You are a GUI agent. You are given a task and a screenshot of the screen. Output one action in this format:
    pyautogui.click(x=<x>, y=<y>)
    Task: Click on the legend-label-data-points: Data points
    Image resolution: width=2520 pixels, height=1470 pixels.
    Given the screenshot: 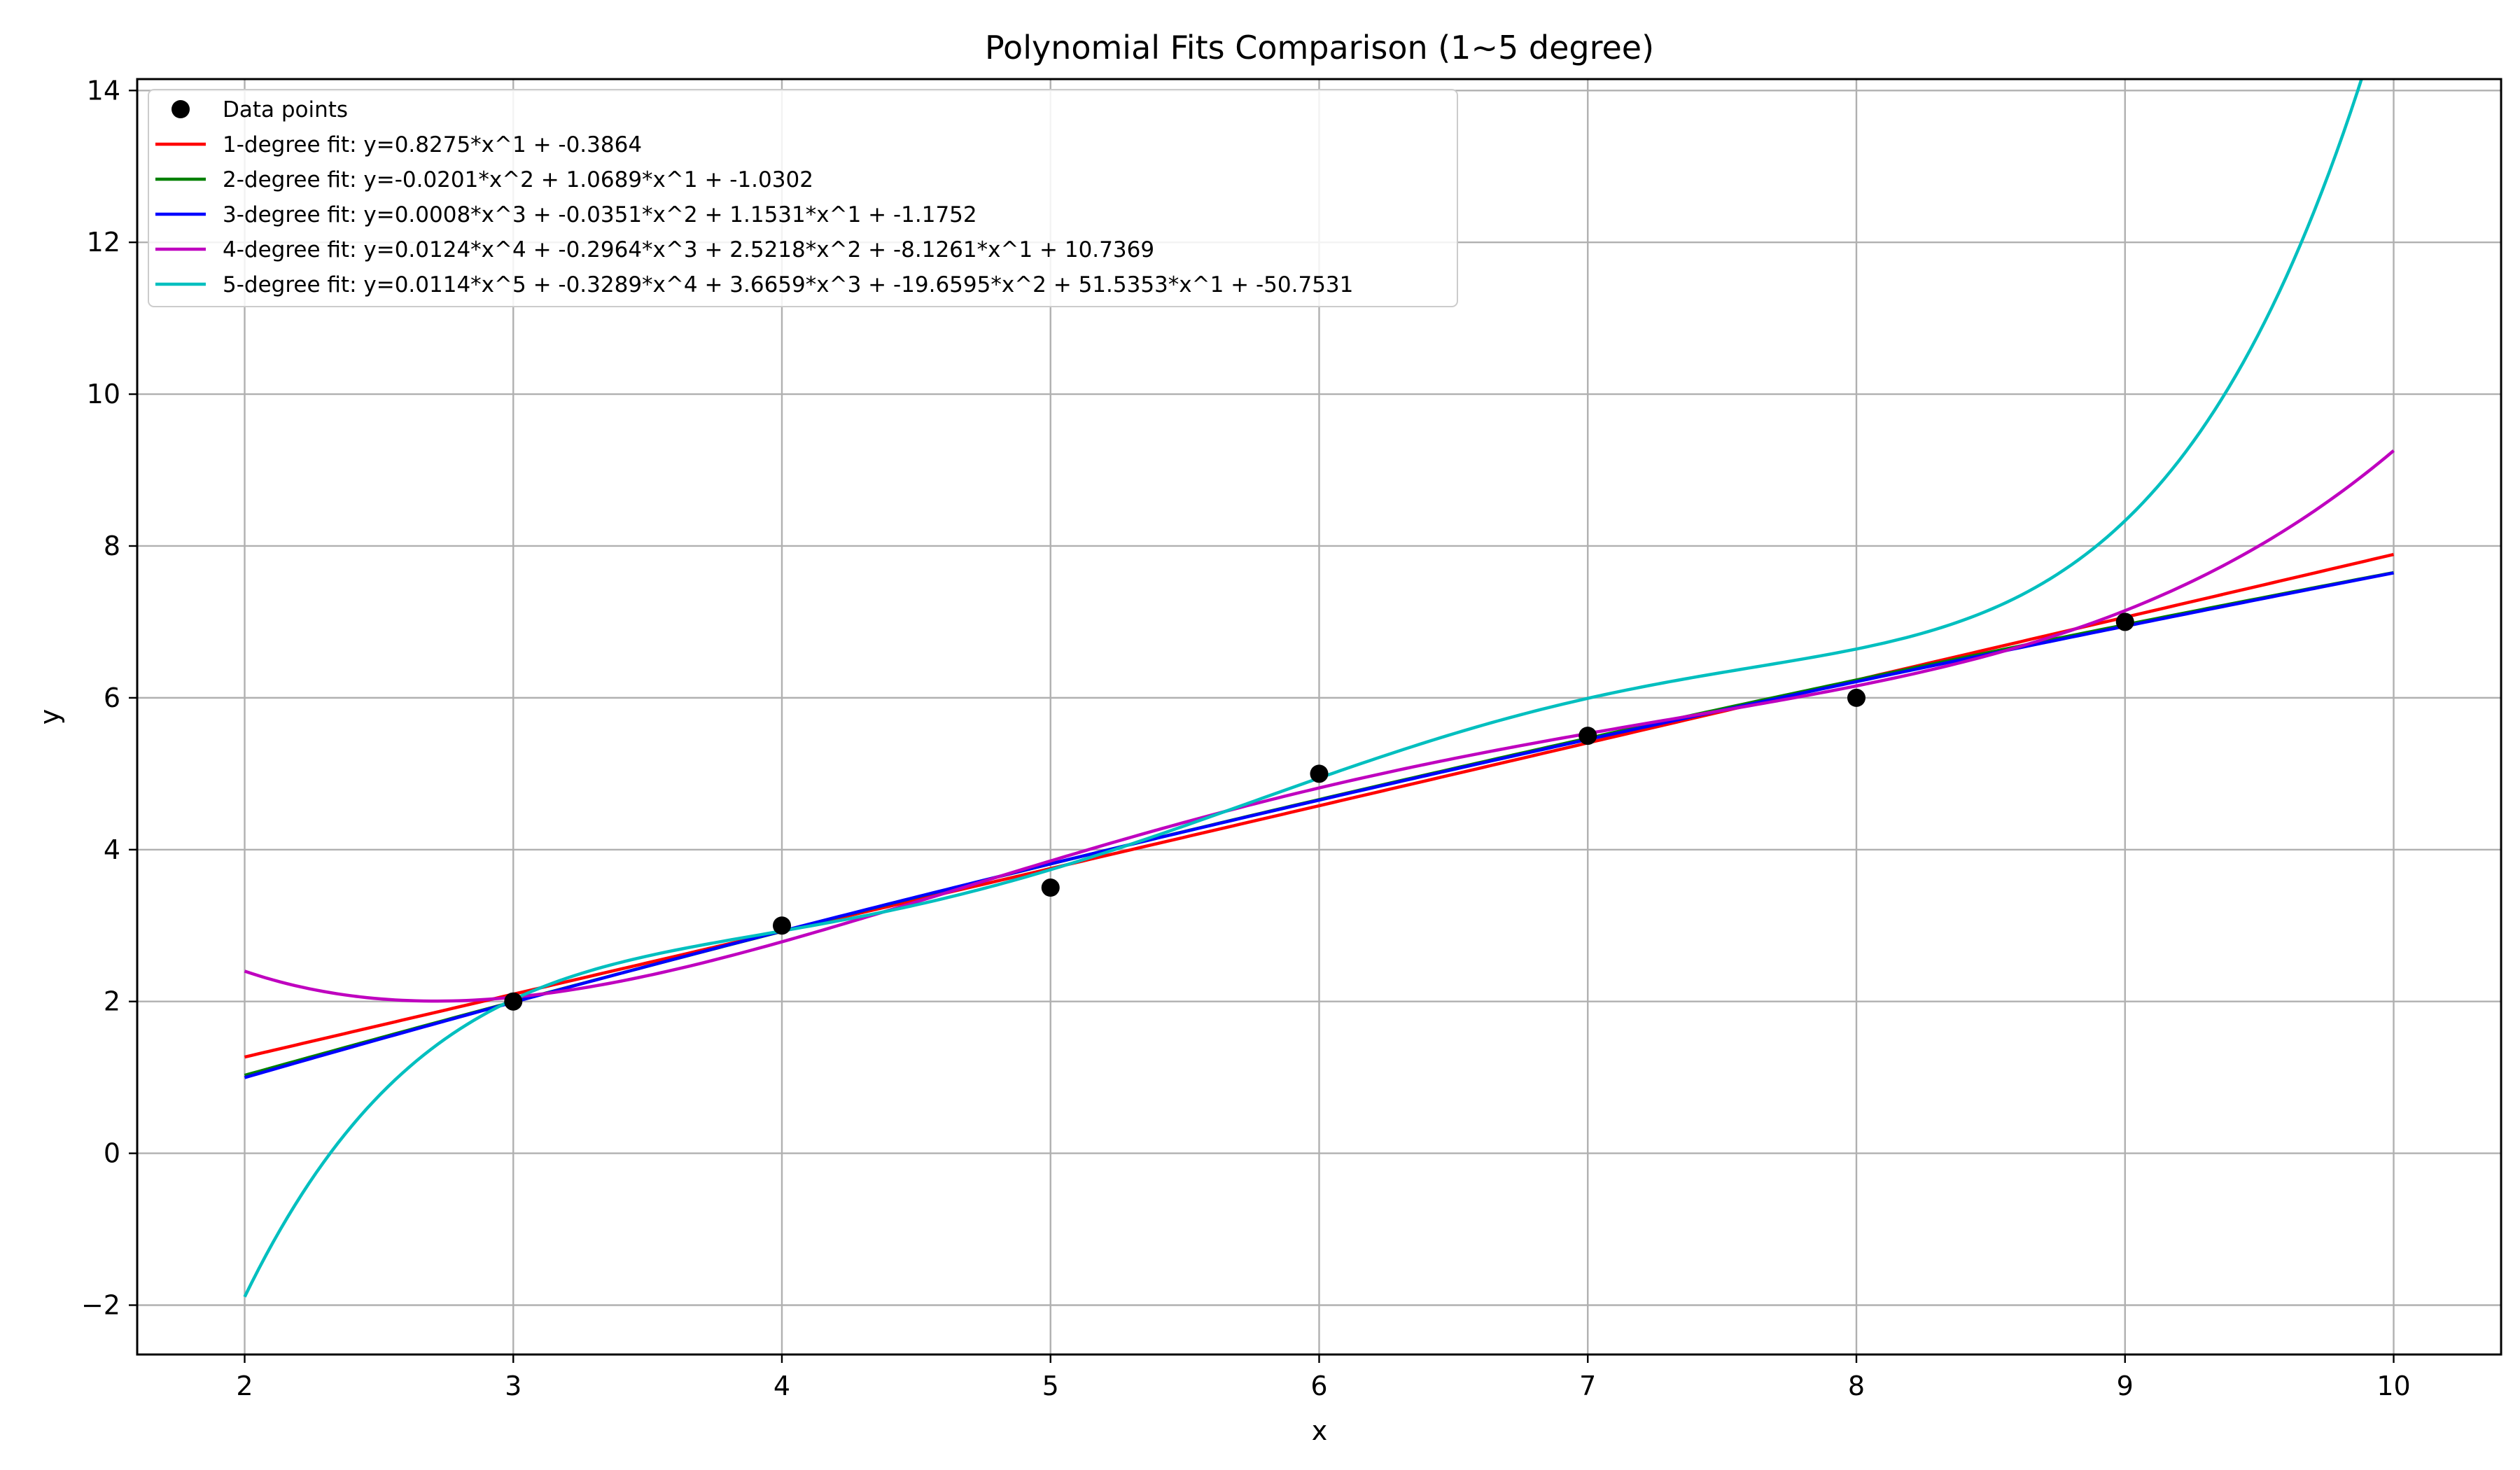 What is the action you would take?
    pyautogui.click(x=285, y=109)
    